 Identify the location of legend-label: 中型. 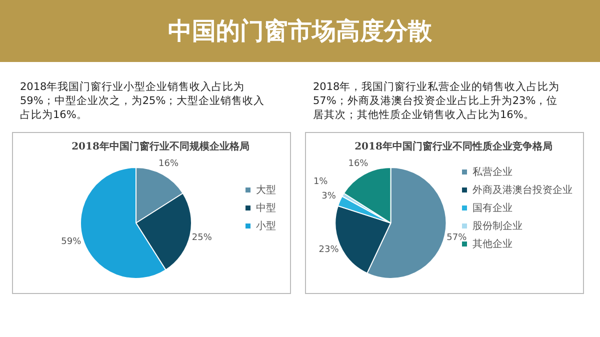
(266, 208).